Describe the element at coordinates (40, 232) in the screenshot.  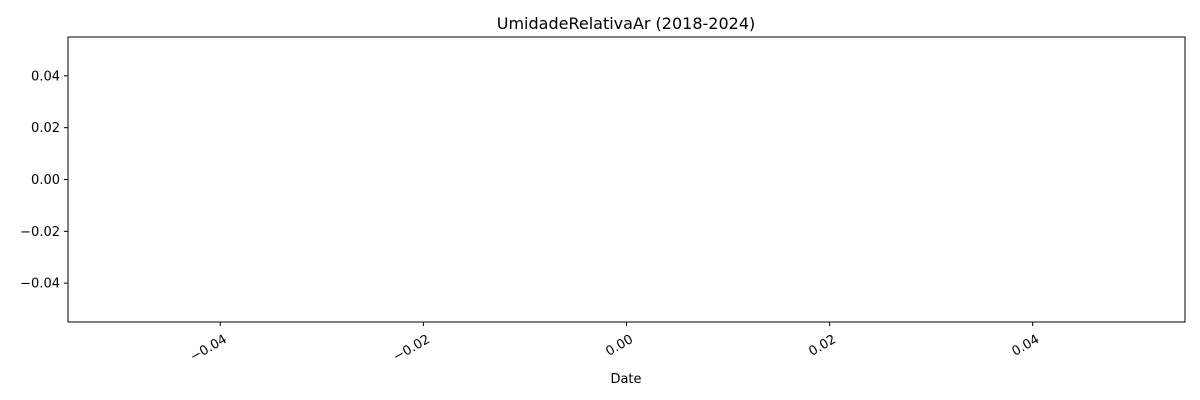
I see `y-tick-label: −0.02` at that location.